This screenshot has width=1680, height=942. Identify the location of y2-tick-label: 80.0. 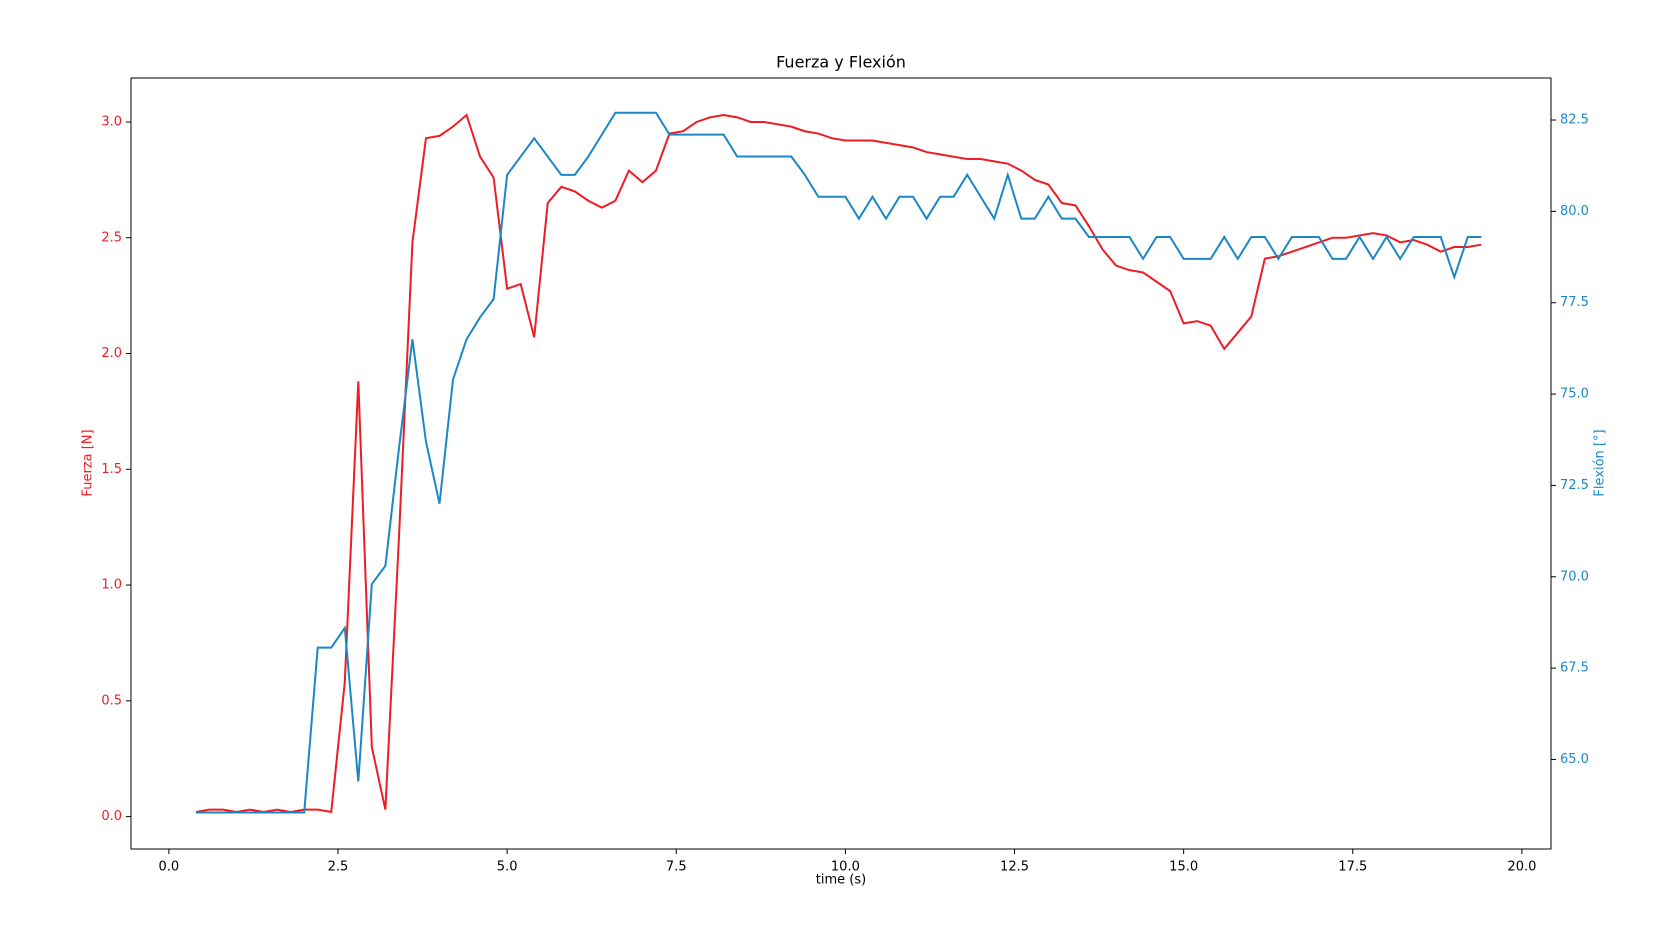
(1574, 211).